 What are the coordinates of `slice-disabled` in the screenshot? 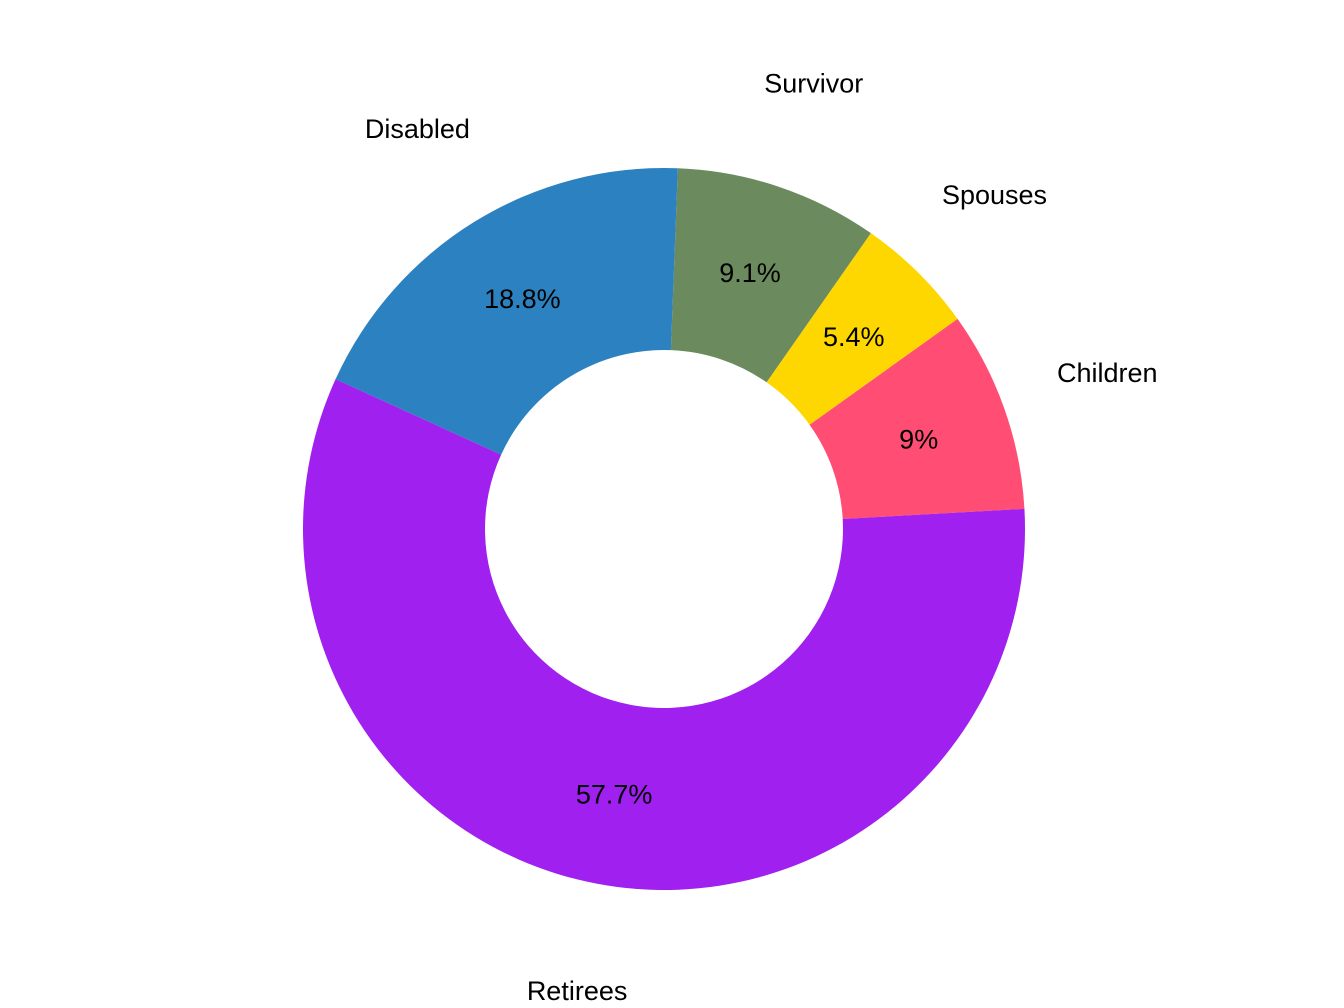 It's located at (506, 311).